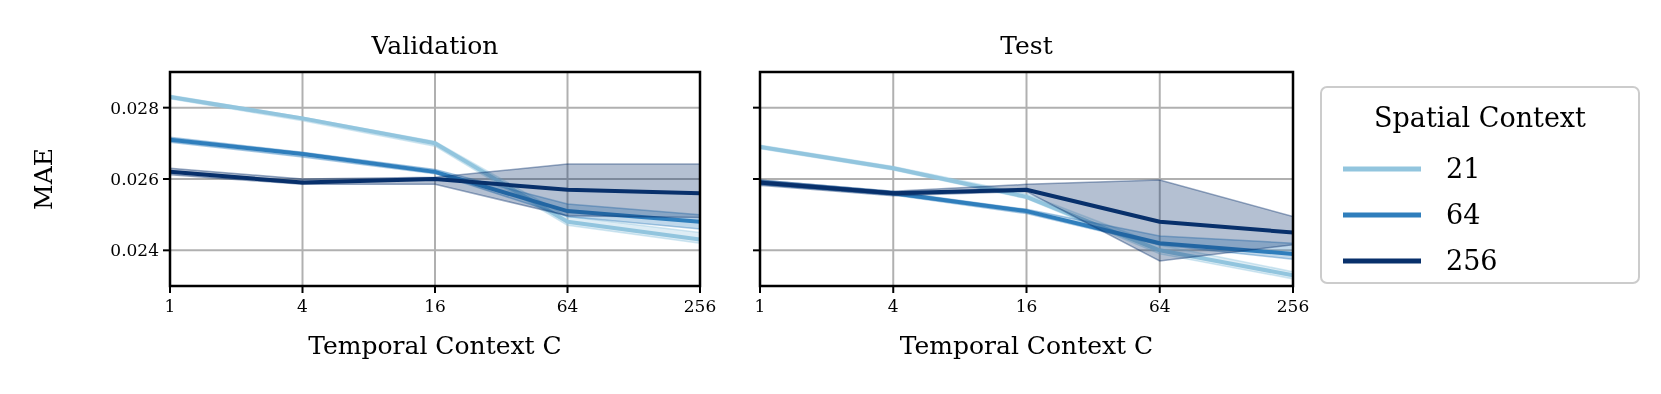 The width and height of the screenshot is (1661, 394). Describe the element at coordinates (1463, 214) in the screenshot. I see `legend-label: 64` at that location.